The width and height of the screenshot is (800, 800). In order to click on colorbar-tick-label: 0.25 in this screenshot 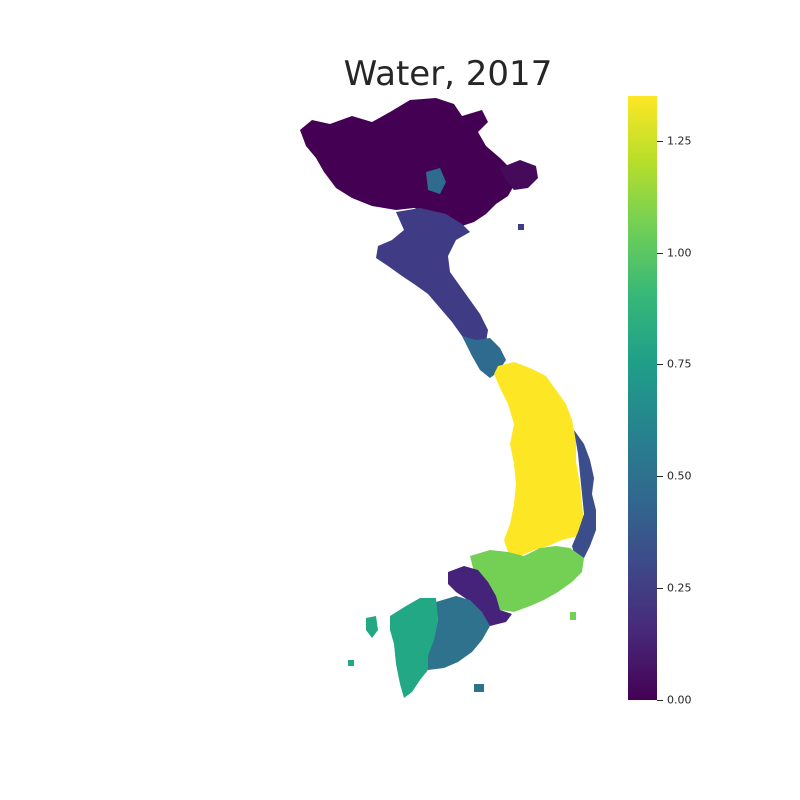, I will do `click(679, 588)`.